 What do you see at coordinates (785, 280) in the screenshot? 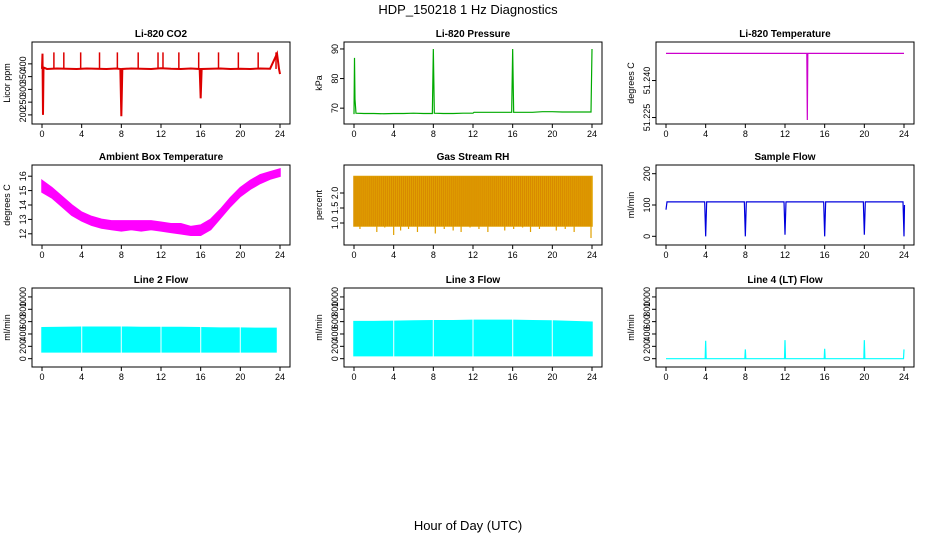
I see `panel-title: Line 4 (LT) Flow` at bounding box center [785, 280].